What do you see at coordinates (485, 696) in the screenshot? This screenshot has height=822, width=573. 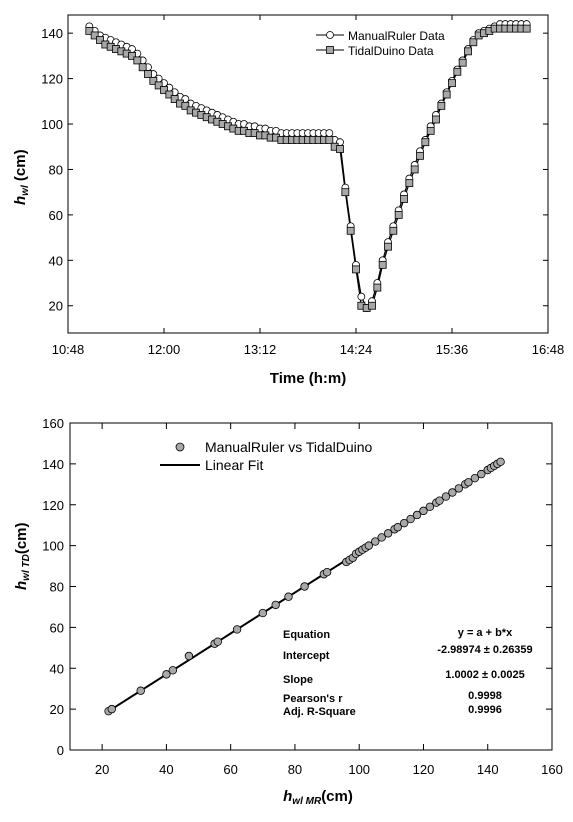 I see `stat-pearson-value: 0.9998` at bounding box center [485, 696].